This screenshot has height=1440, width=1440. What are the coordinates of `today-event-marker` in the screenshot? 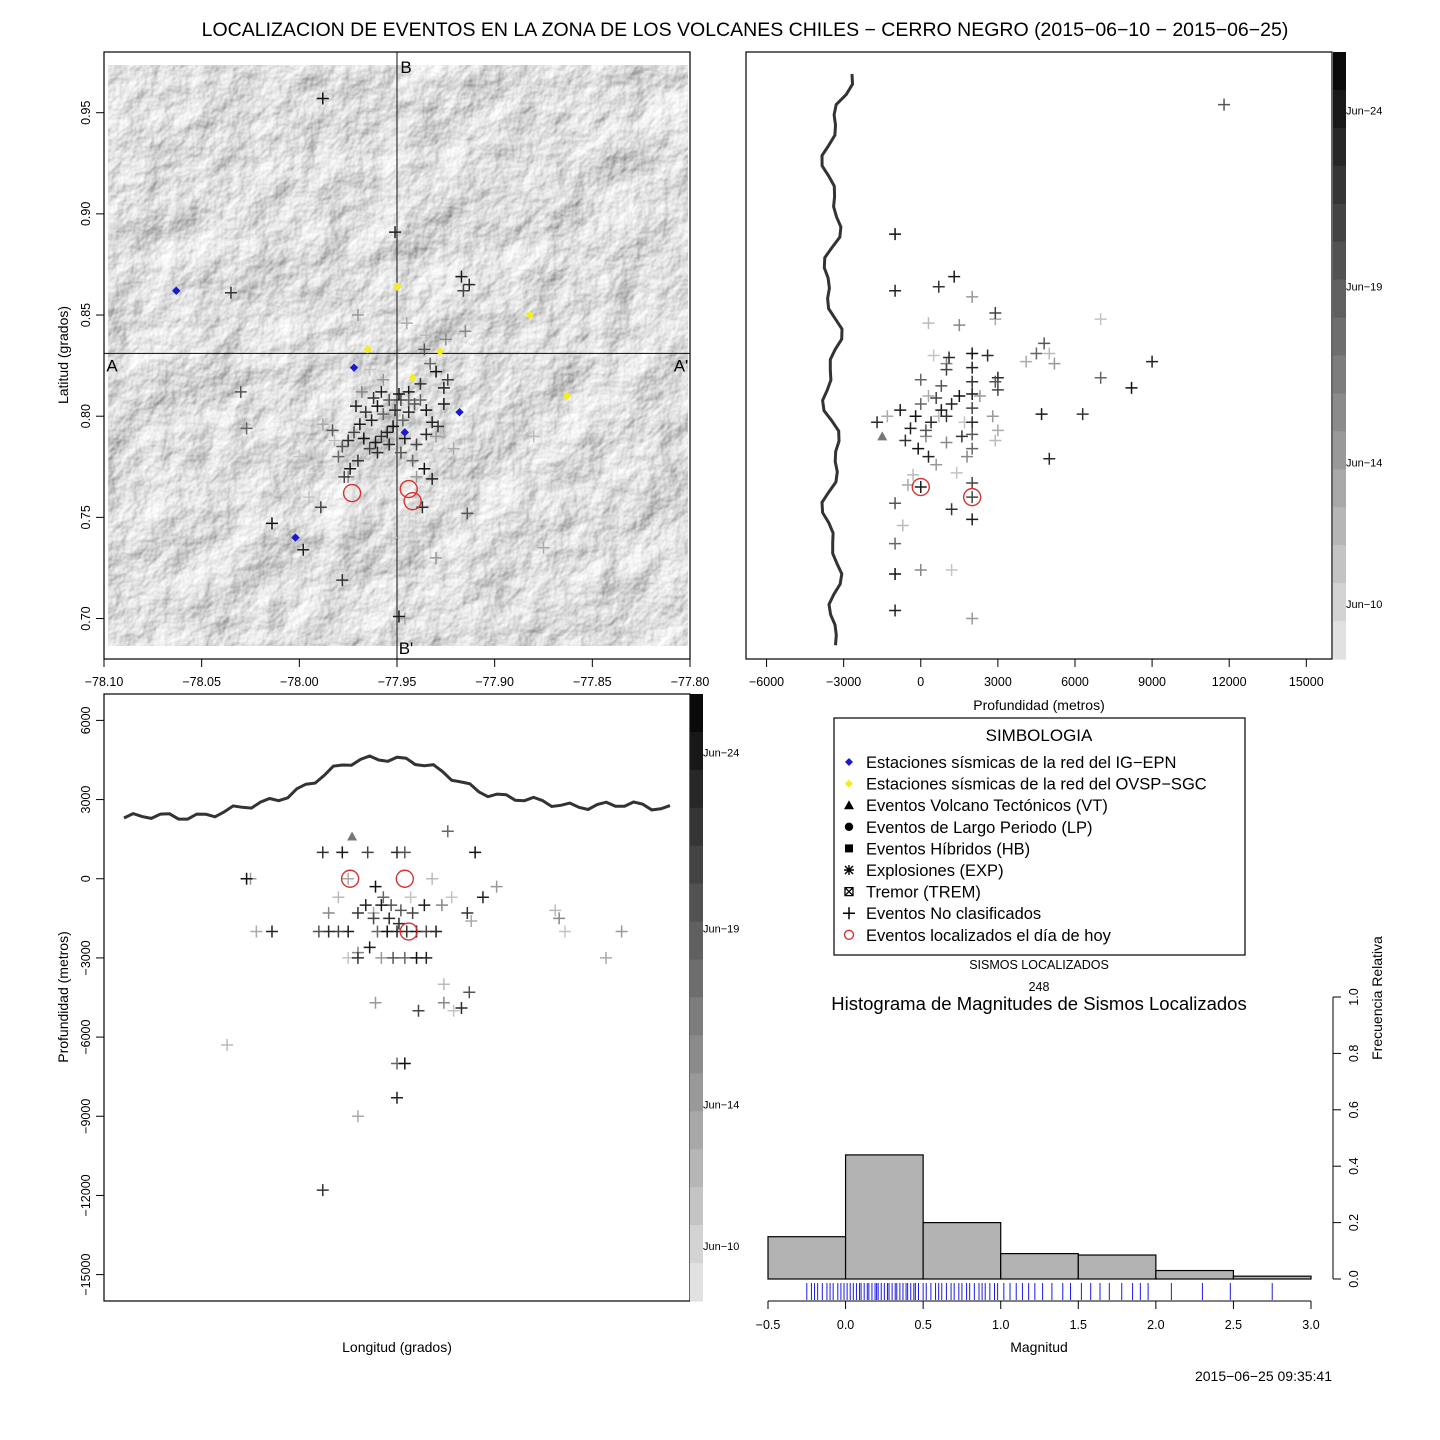 It's located at (408, 931).